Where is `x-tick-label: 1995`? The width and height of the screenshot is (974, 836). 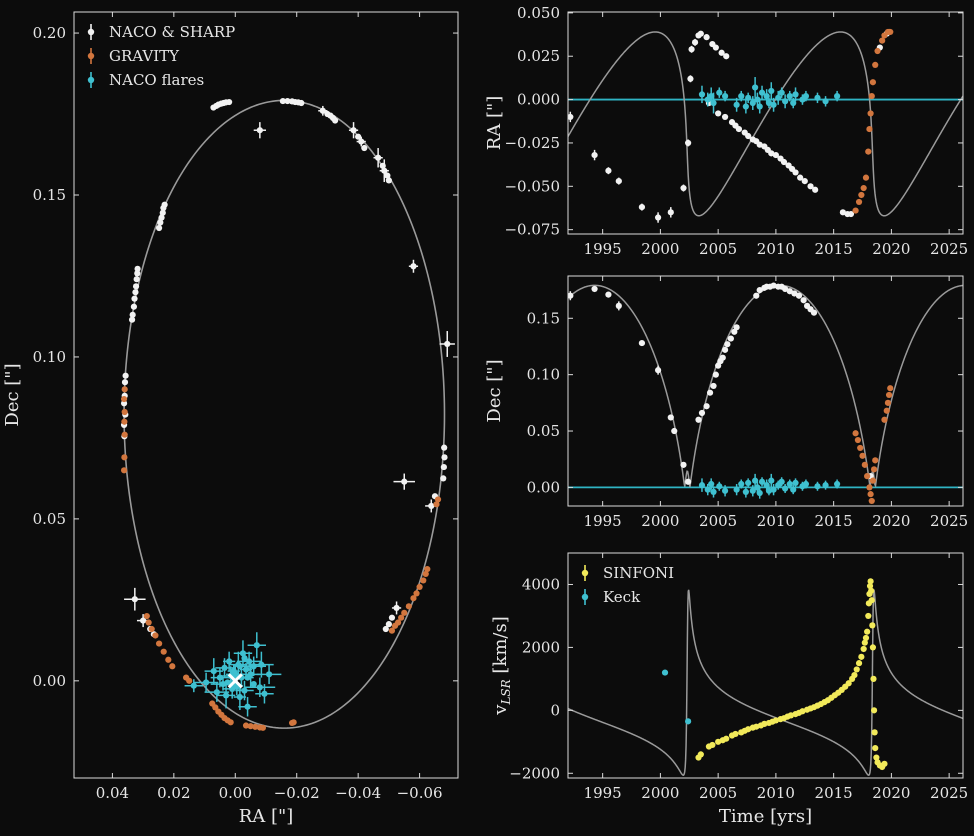 x-tick-label: 1995 is located at coordinates (603, 249).